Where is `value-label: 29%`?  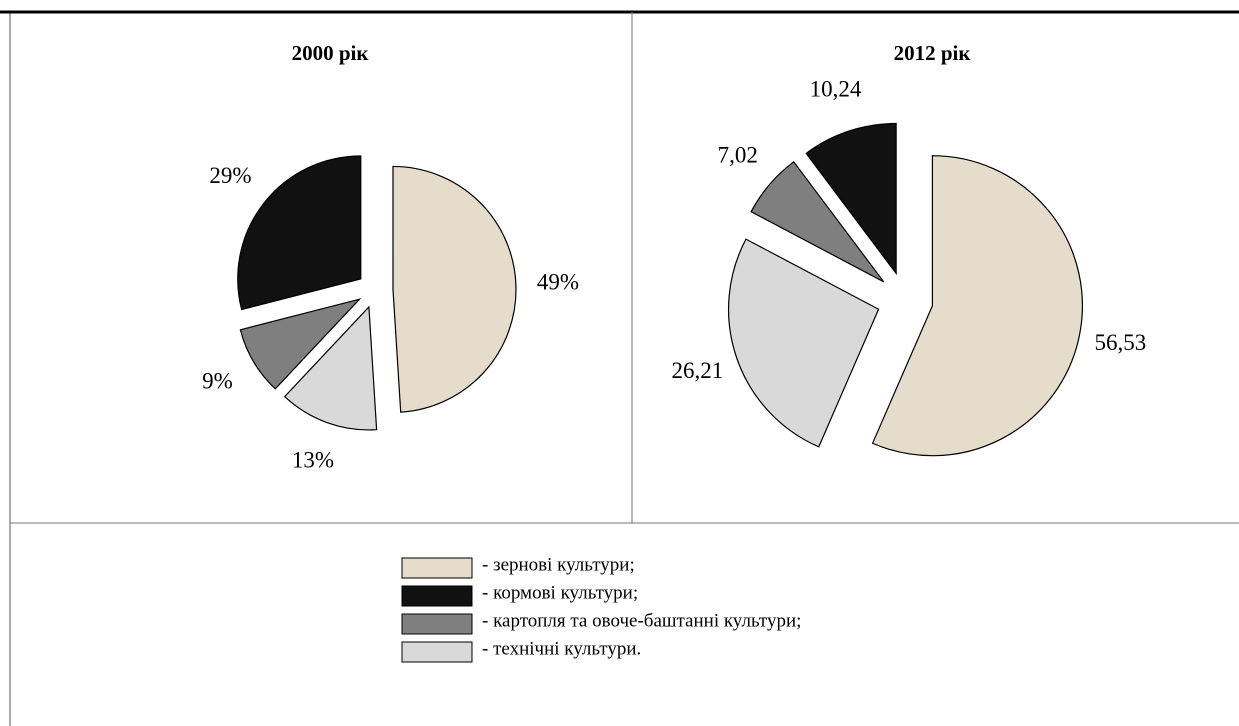 value-label: 29% is located at coordinates (230, 175).